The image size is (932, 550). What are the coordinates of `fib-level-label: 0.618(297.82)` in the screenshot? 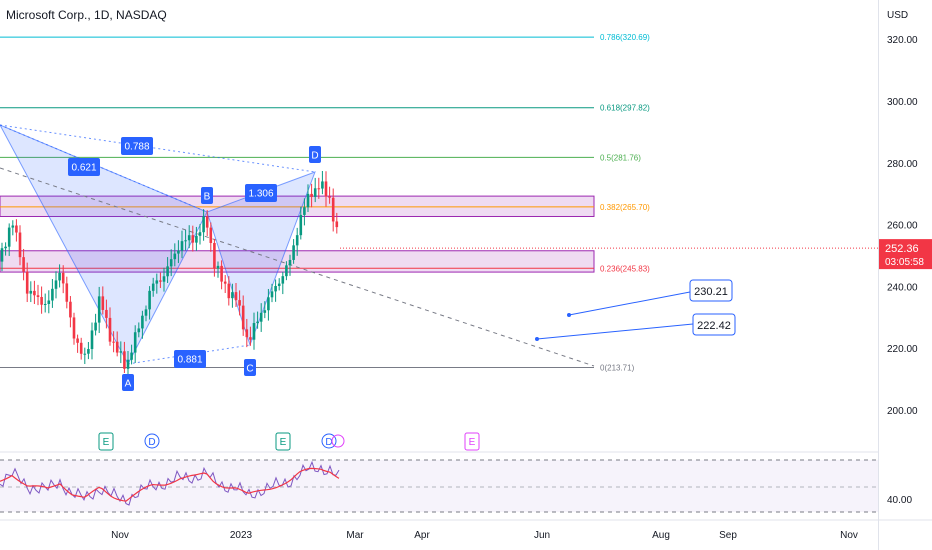 It's located at (625, 108).